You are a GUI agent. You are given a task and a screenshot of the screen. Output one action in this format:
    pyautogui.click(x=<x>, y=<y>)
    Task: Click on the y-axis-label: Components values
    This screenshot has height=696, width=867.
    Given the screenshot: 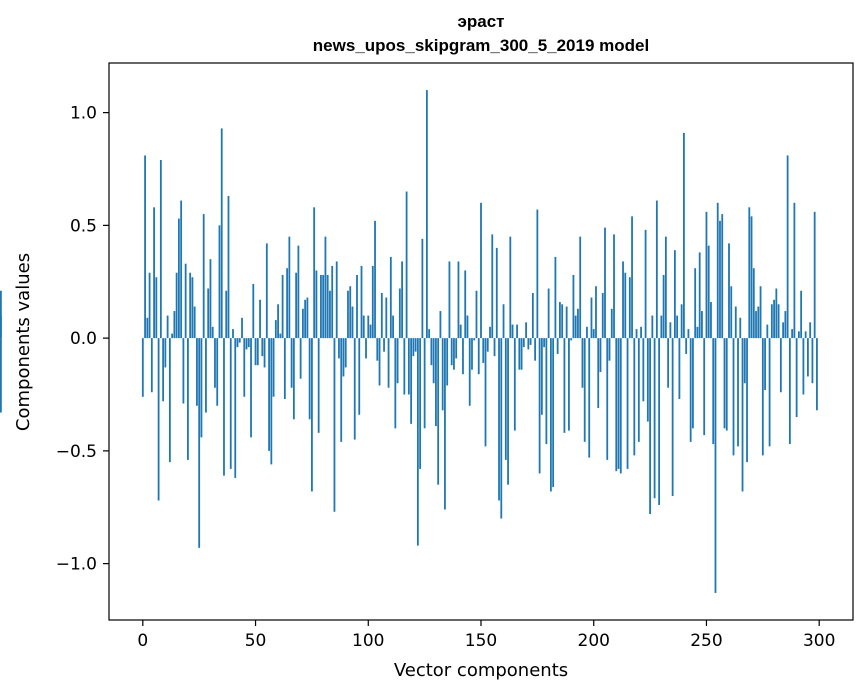 What is the action you would take?
    pyautogui.click(x=23, y=342)
    